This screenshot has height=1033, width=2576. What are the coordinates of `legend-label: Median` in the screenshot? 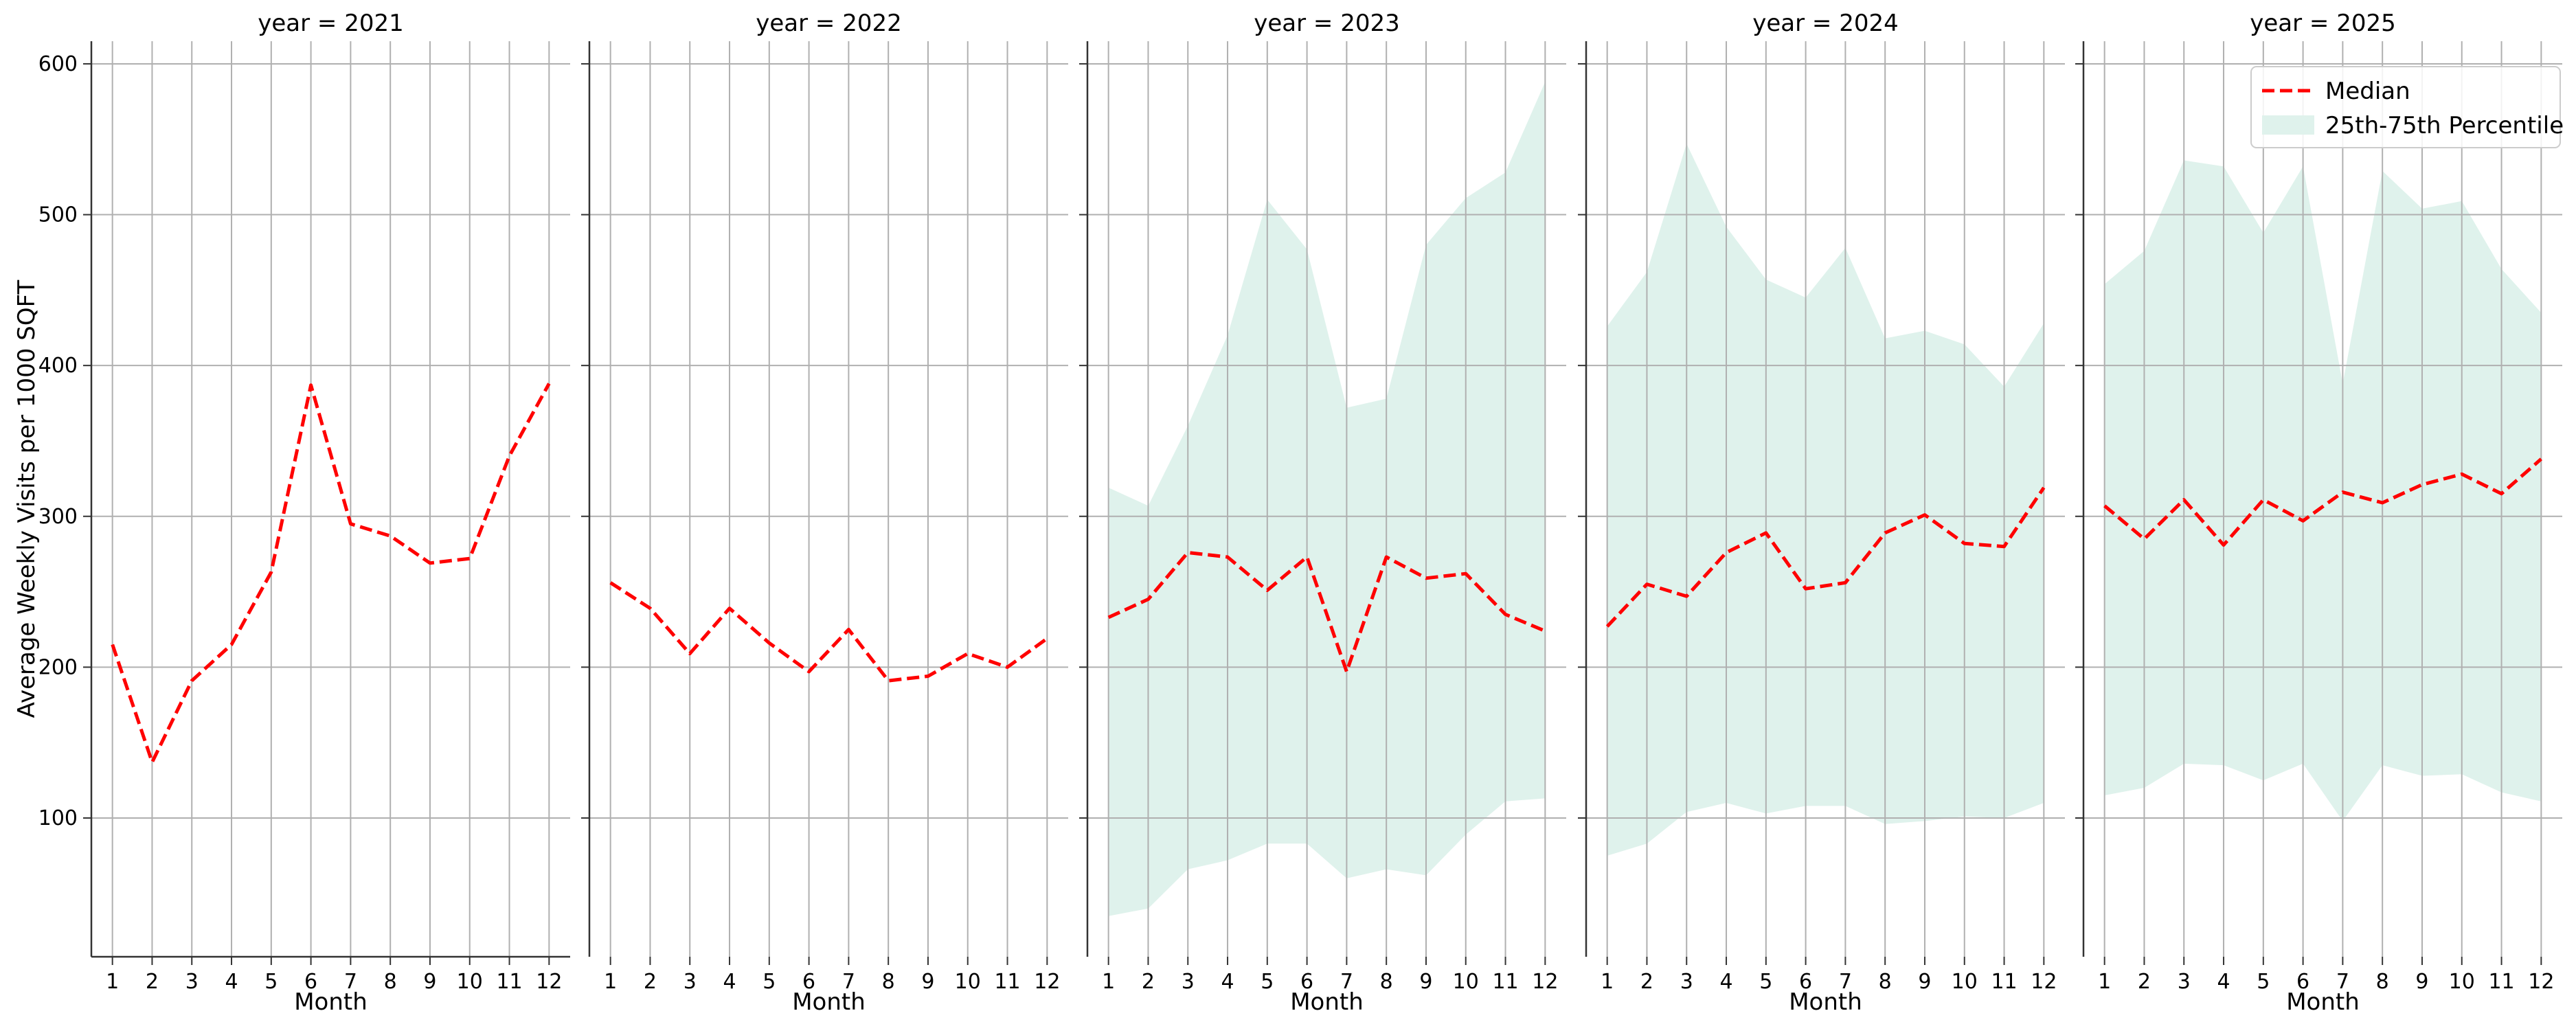 It's located at (2367, 92).